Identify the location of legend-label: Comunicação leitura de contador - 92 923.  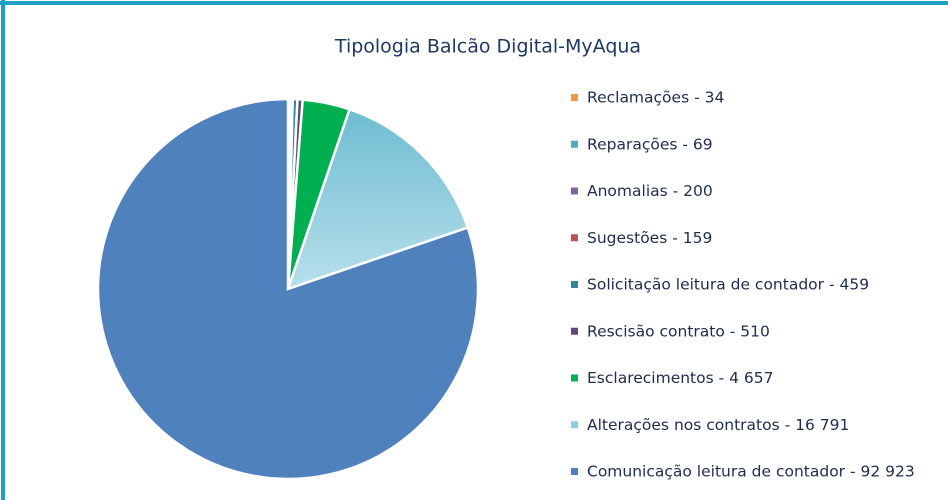
(751, 472).